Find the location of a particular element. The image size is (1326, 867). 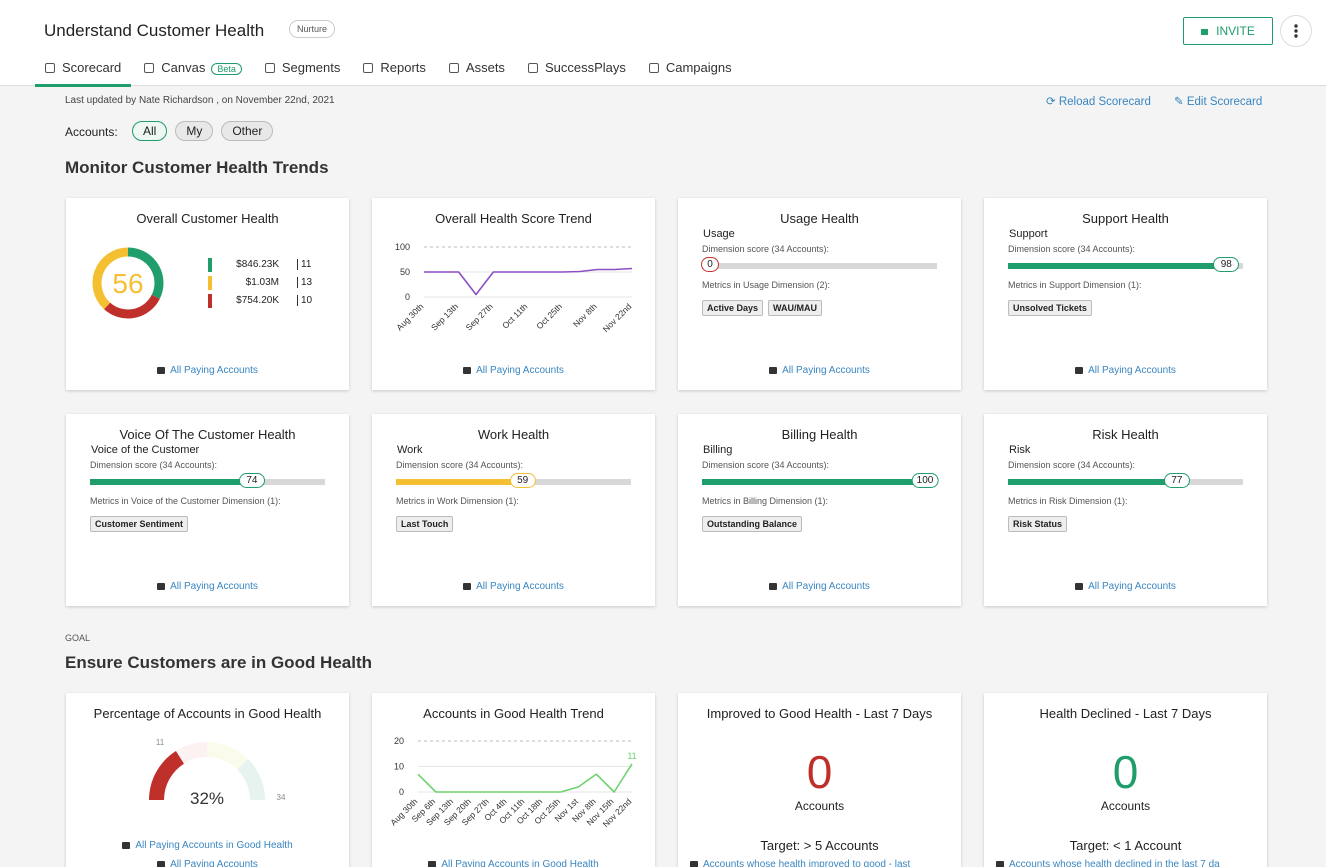

tag-text: Nurture is located at coordinates (312, 29).